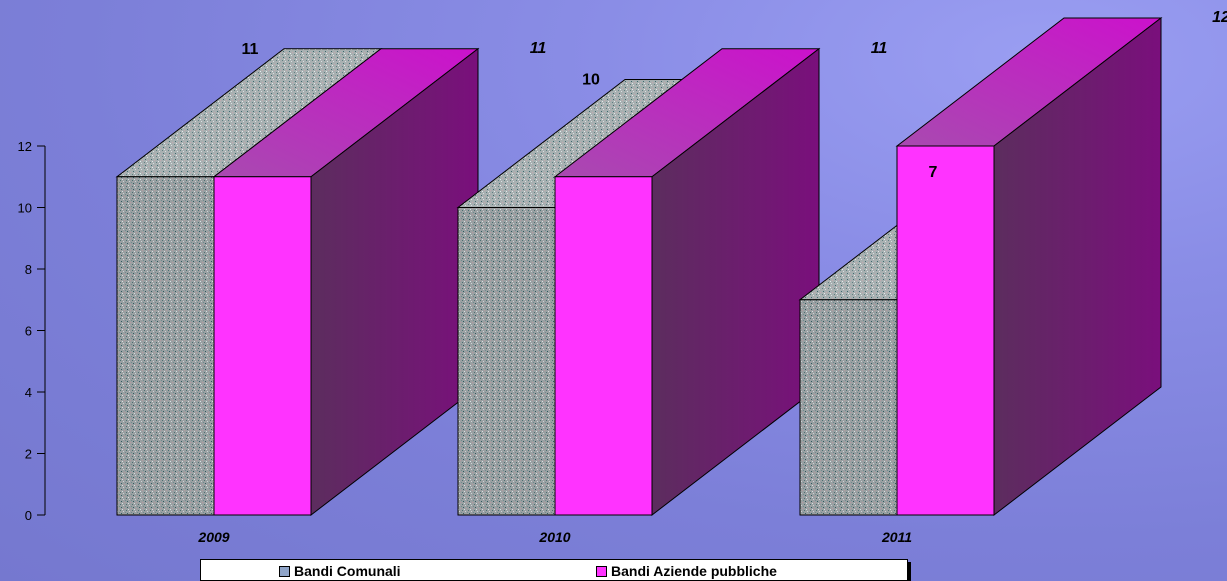 The height and width of the screenshot is (581, 1227). What do you see at coordinates (25, 146) in the screenshot?
I see `y-tick-label: 12` at bounding box center [25, 146].